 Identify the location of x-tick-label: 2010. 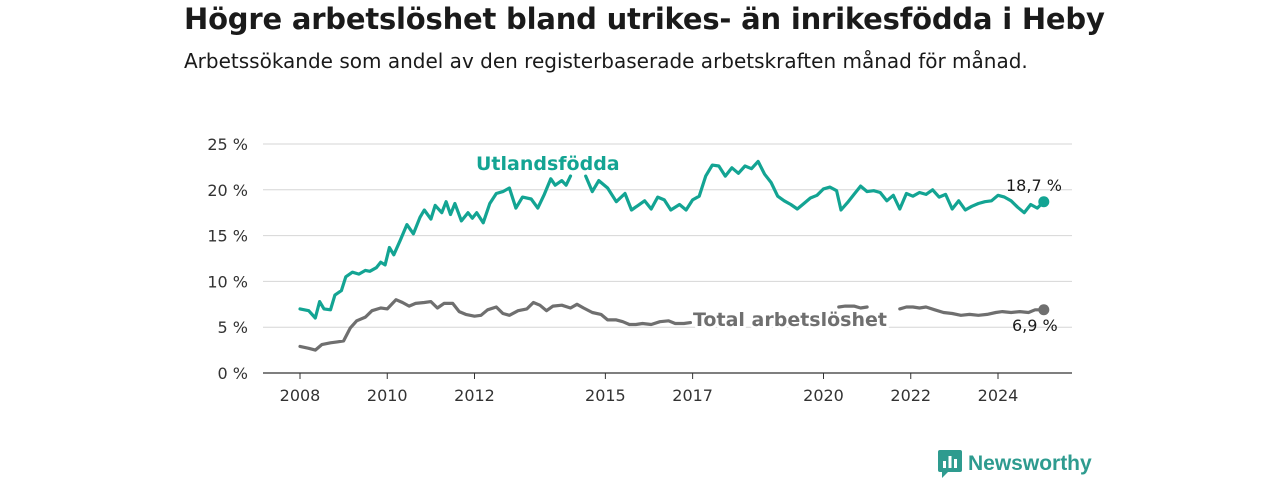
(387, 395).